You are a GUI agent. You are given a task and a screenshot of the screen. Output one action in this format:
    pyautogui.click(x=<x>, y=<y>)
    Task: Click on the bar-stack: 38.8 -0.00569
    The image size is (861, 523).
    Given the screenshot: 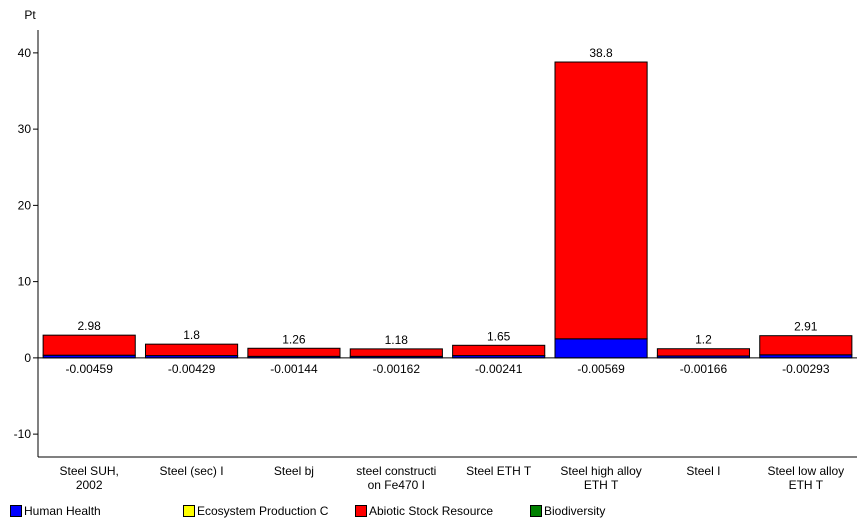 What is the action you would take?
    pyautogui.click(x=601, y=211)
    